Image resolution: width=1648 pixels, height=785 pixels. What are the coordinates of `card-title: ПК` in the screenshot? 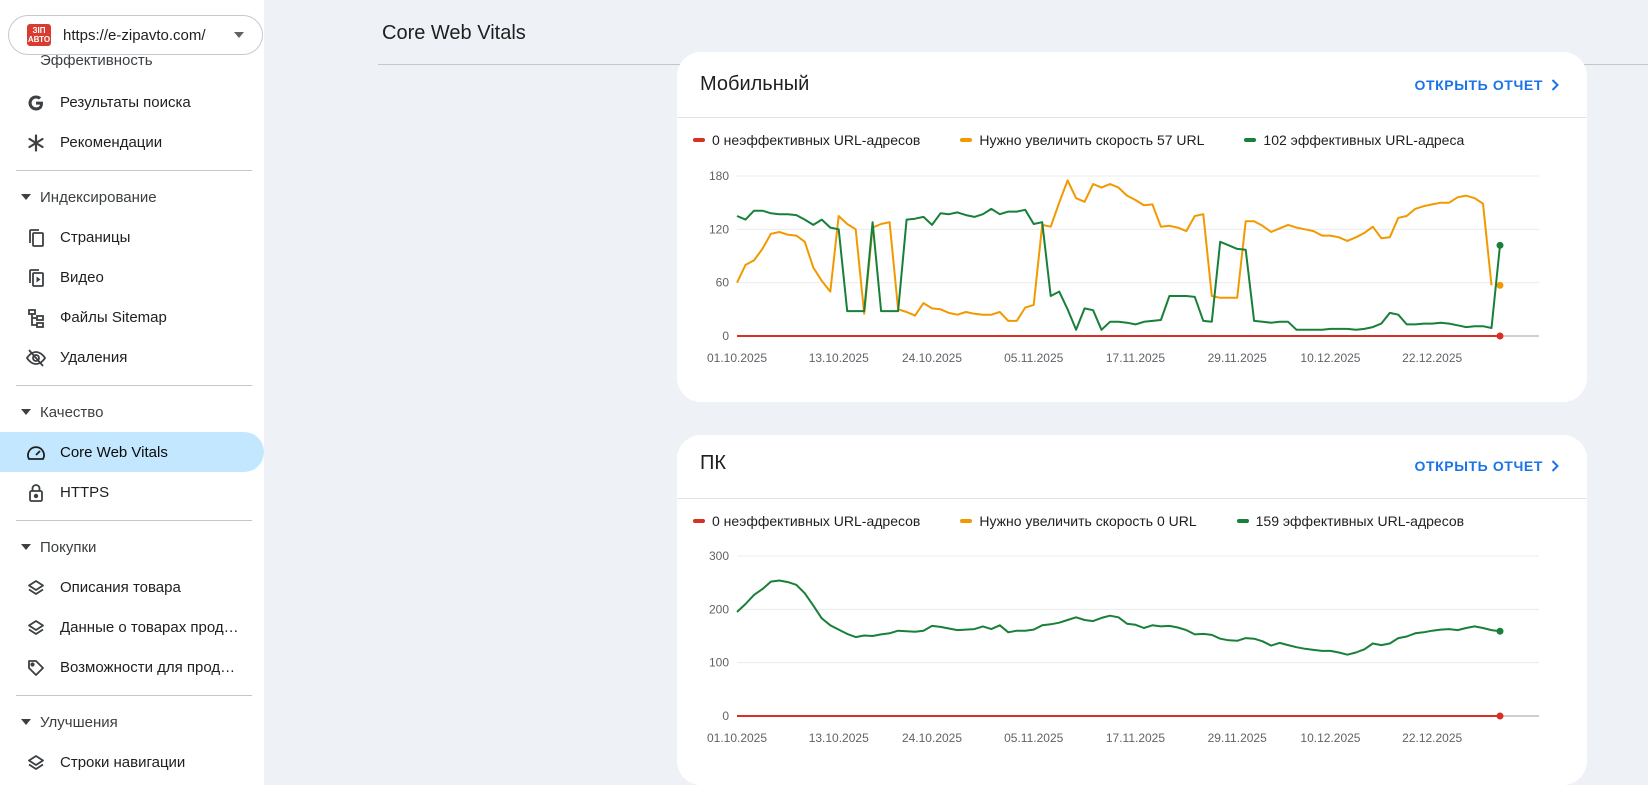 It's located at (713, 463).